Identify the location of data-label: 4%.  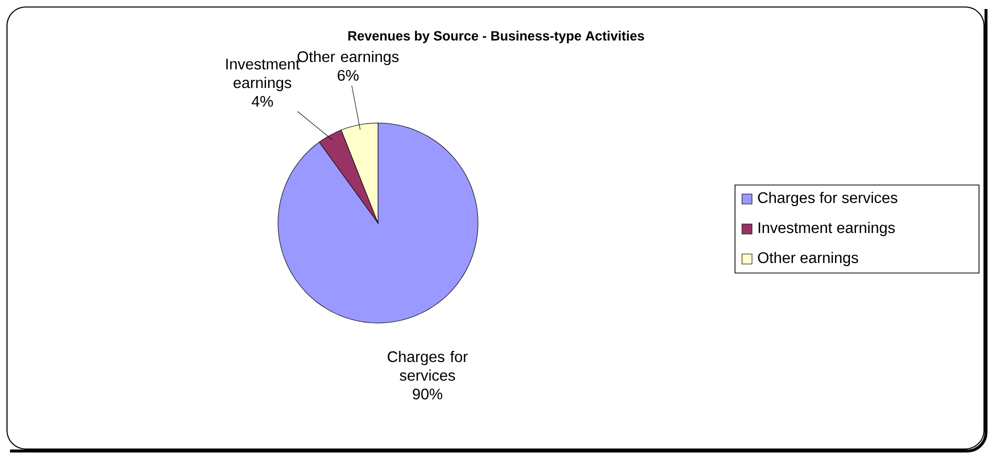
(262, 101).